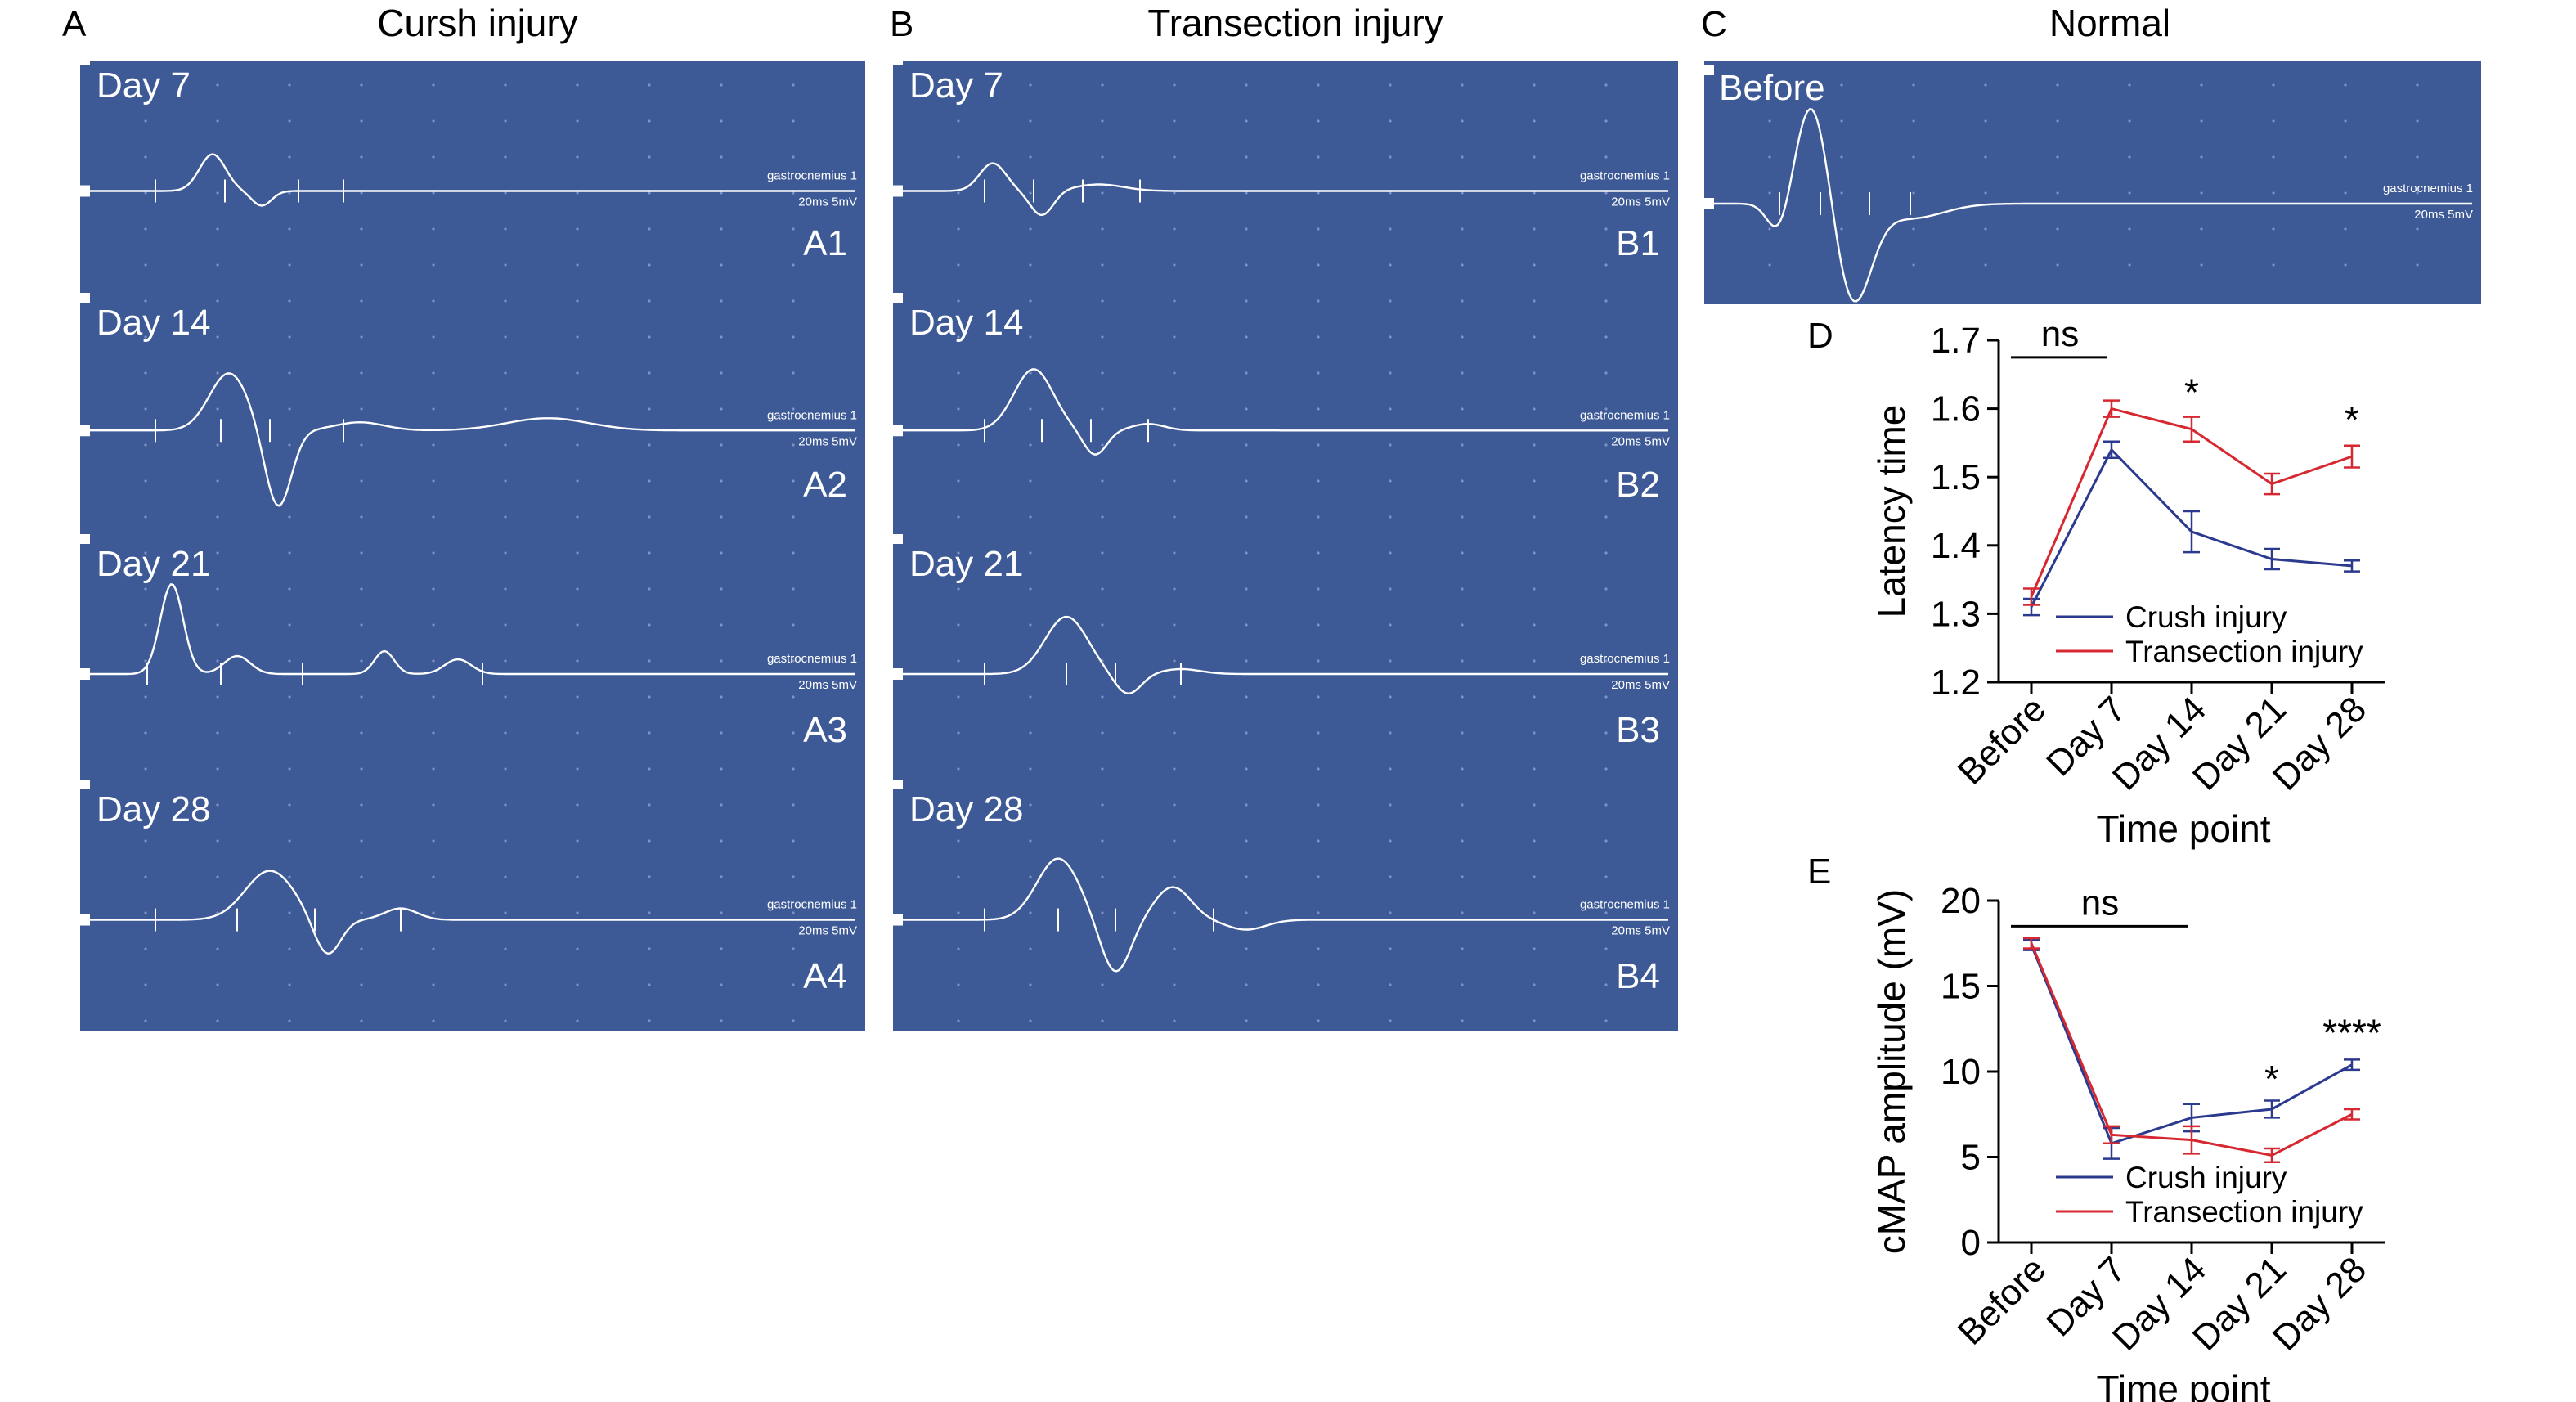 The width and height of the screenshot is (2576, 1402). I want to click on y-tick-label: 1.7, so click(1956, 341).